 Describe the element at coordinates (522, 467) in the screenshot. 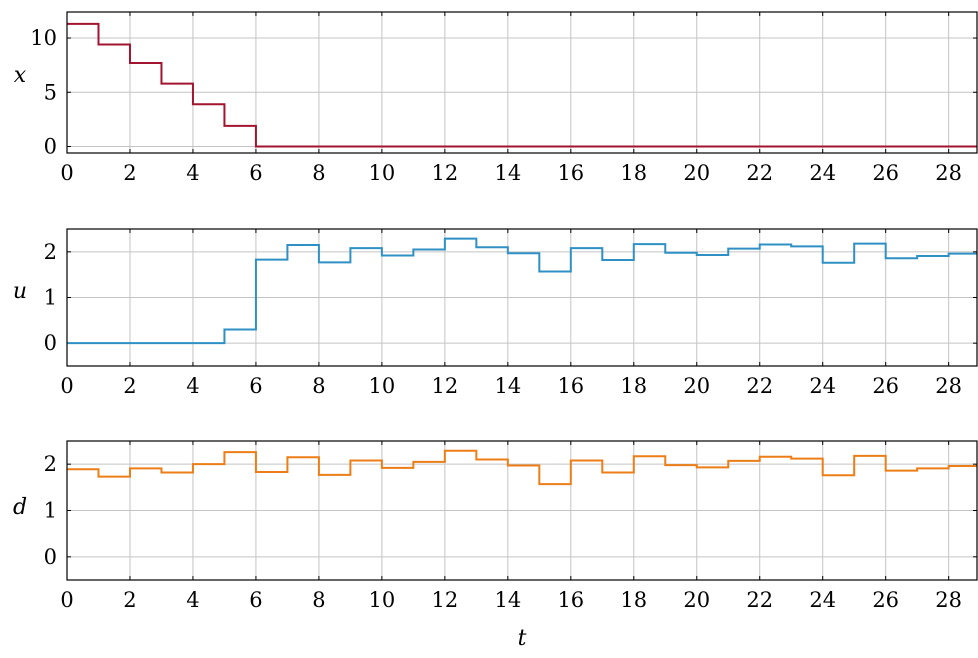

I see `series-line-d` at that location.